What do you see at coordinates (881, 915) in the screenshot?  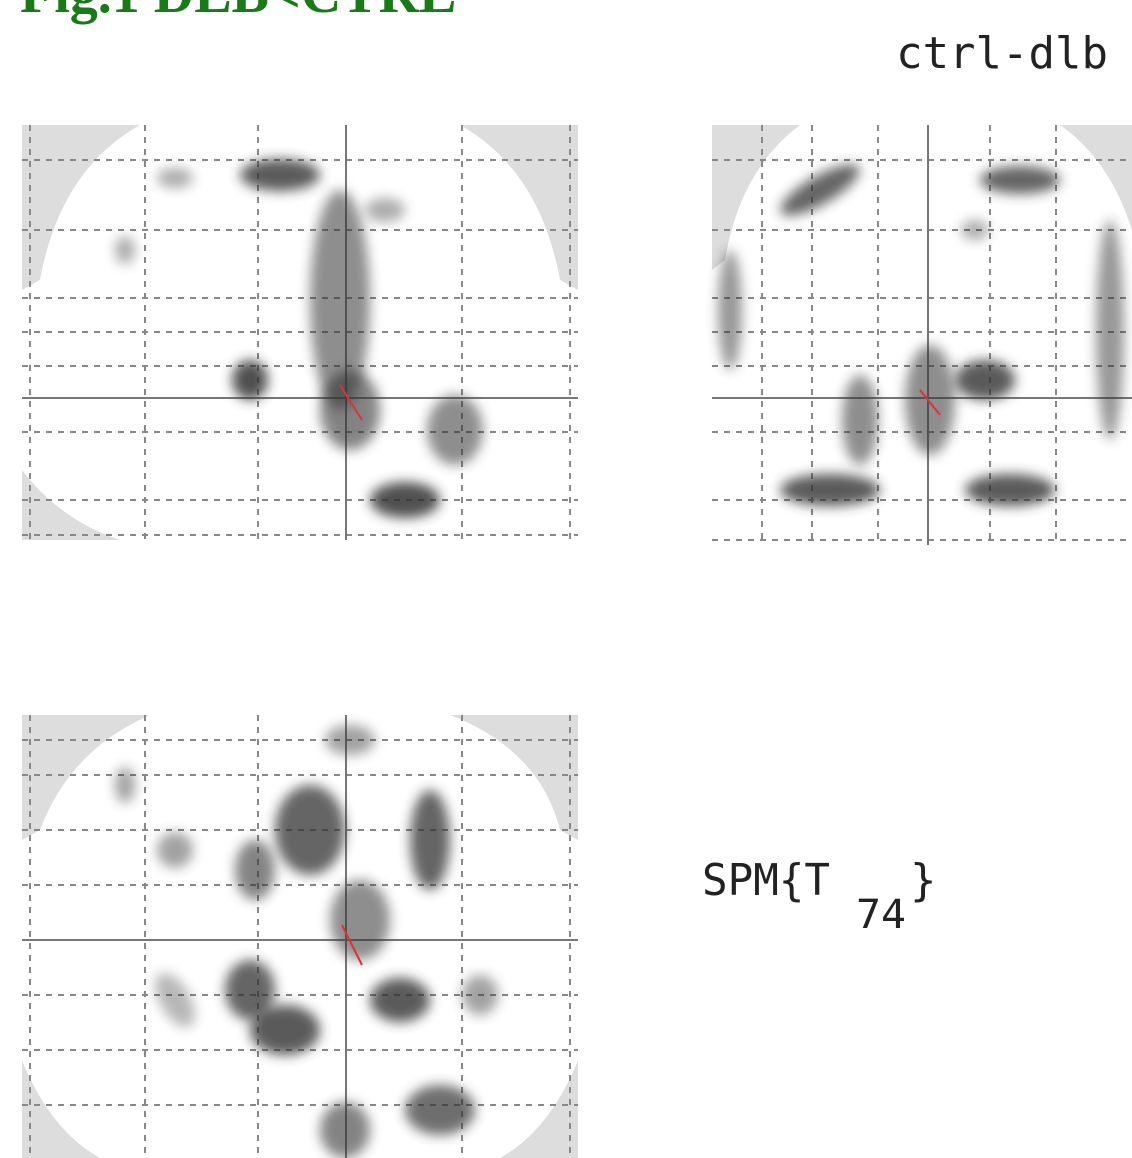 I see `statistic-subscript: 74` at bounding box center [881, 915].